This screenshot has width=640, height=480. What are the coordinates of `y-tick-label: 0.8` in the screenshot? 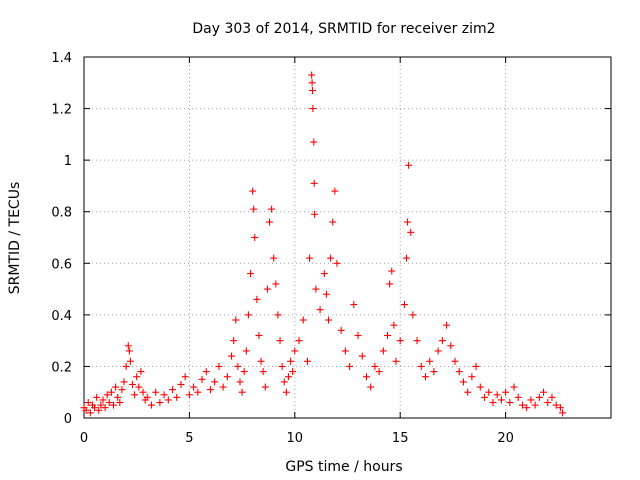 It's located at (61, 213).